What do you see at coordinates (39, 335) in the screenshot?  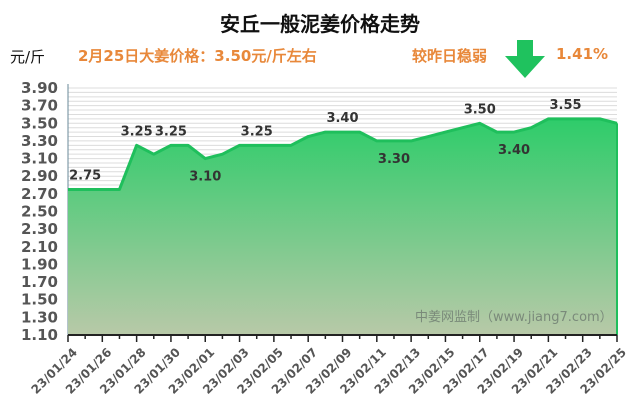 I see `svg-text: 1.10` at bounding box center [39, 335].